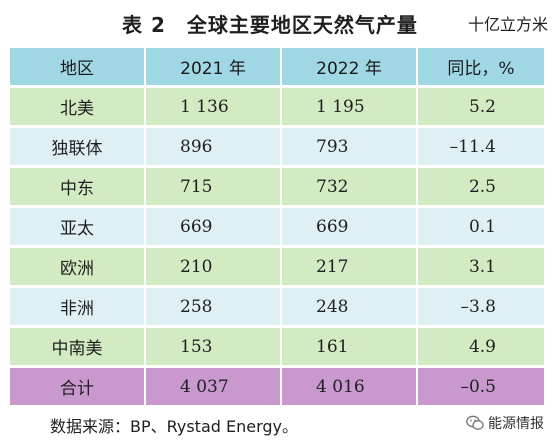 This screenshot has height=443, width=554. What do you see at coordinates (481, 346) in the screenshot?
I see `yoy-cell: 4.9` at bounding box center [481, 346].